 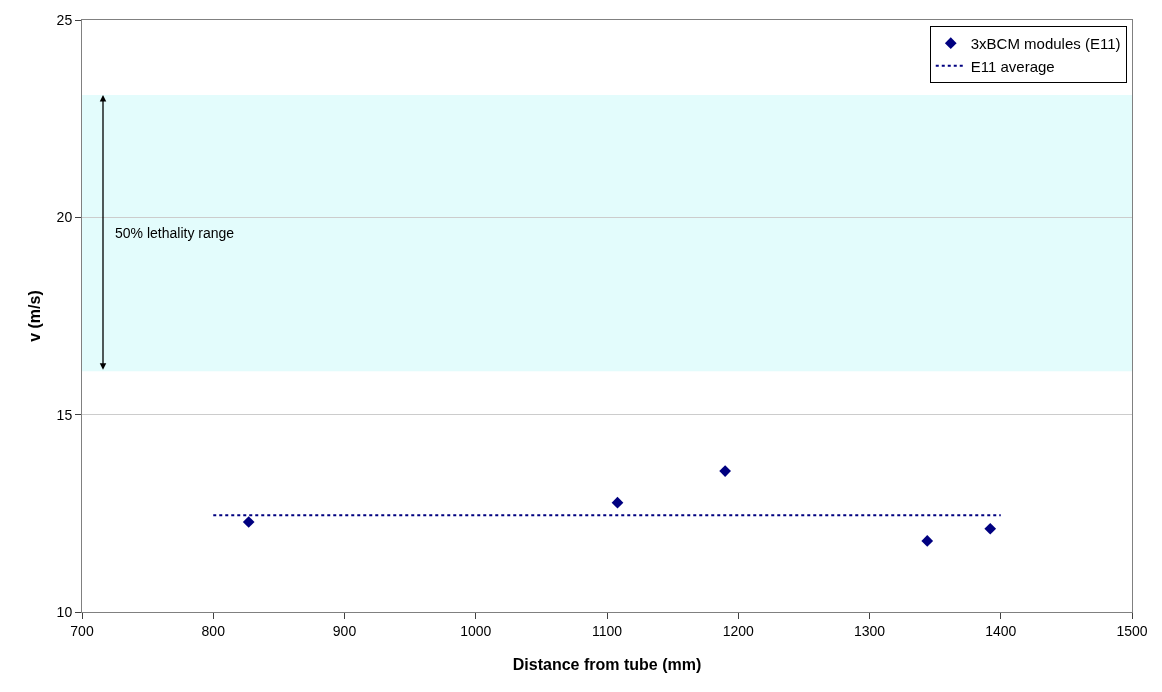 What do you see at coordinates (175, 233) in the screenshot?
I see `band-label: 50% lethality range` at bounding box center [175, 233].